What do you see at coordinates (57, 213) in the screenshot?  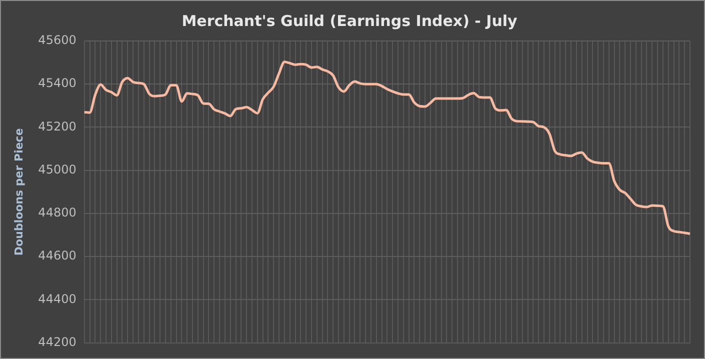 I see `y-tick-label: 44800` at bounding box center [57, 213].